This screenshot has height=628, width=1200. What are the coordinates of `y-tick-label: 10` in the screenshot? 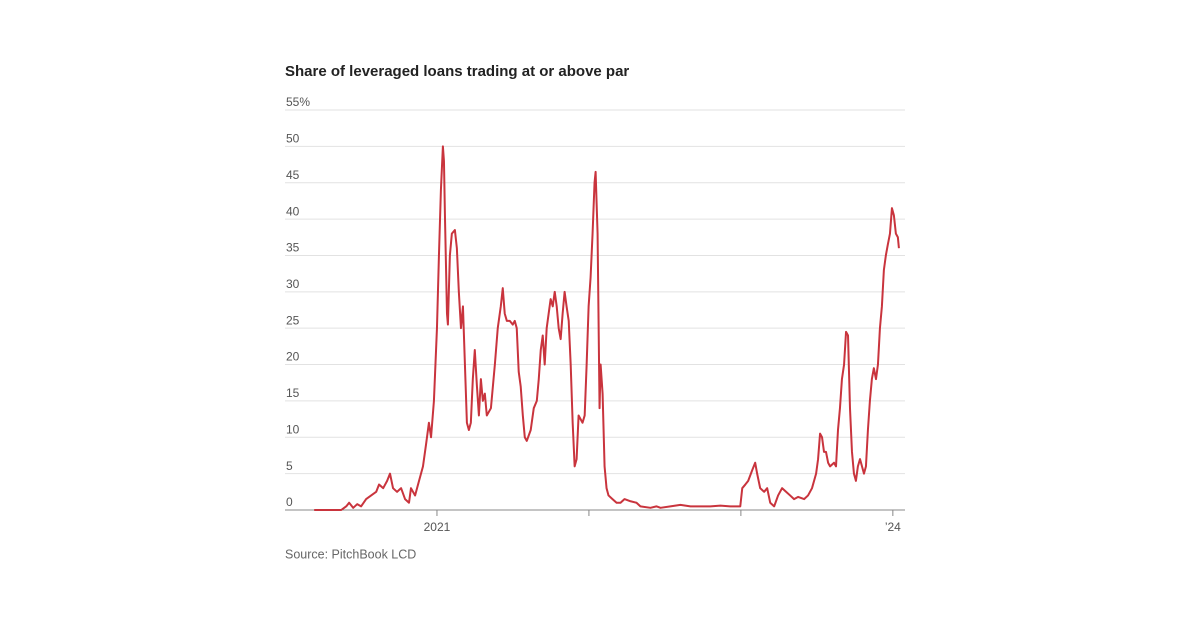 It's located at (293, 429).